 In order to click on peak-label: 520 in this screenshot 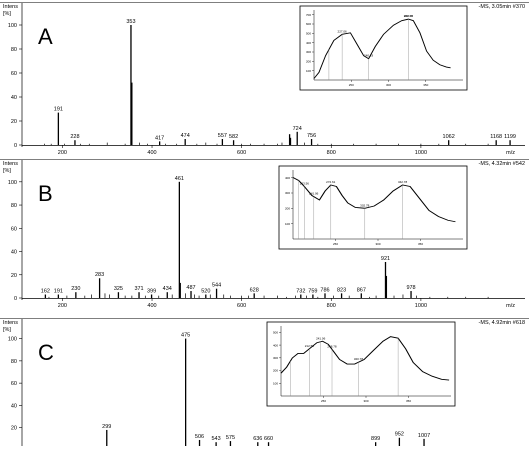, I will do `click(205, 292)`.